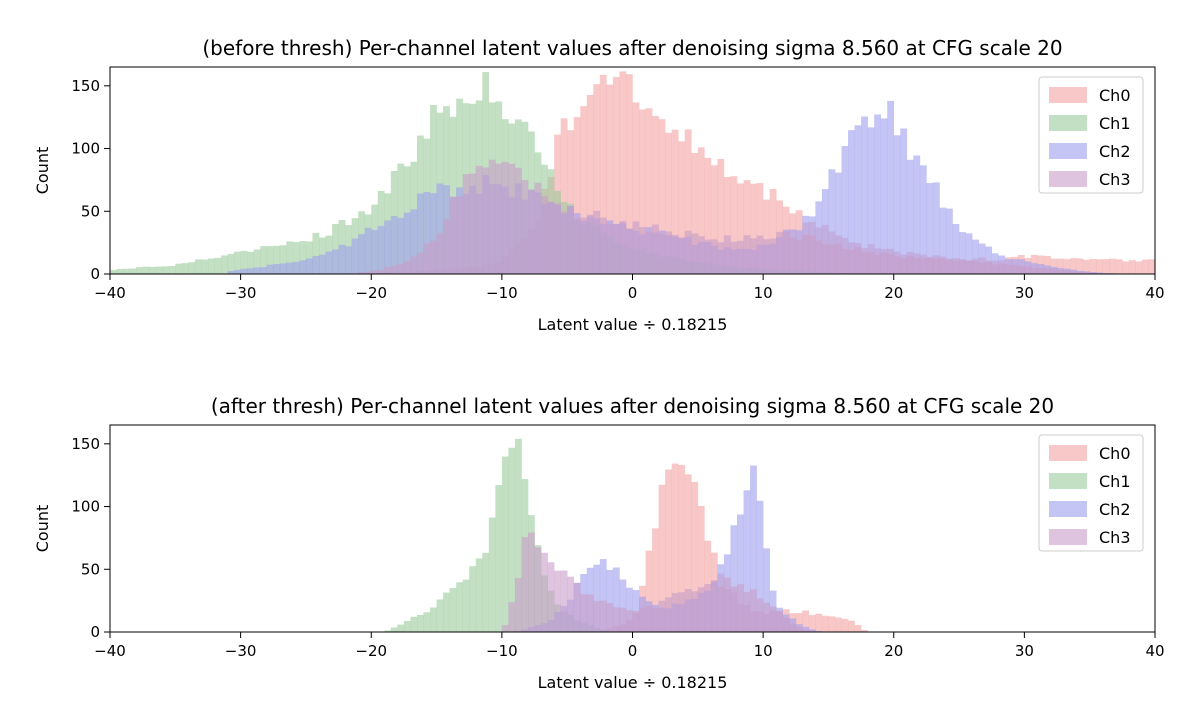  What do you see at coordinates (1090, 95) in the screenshot?
I see `legend-item-ch0: Ch0` at bounding box center [1090, 95].